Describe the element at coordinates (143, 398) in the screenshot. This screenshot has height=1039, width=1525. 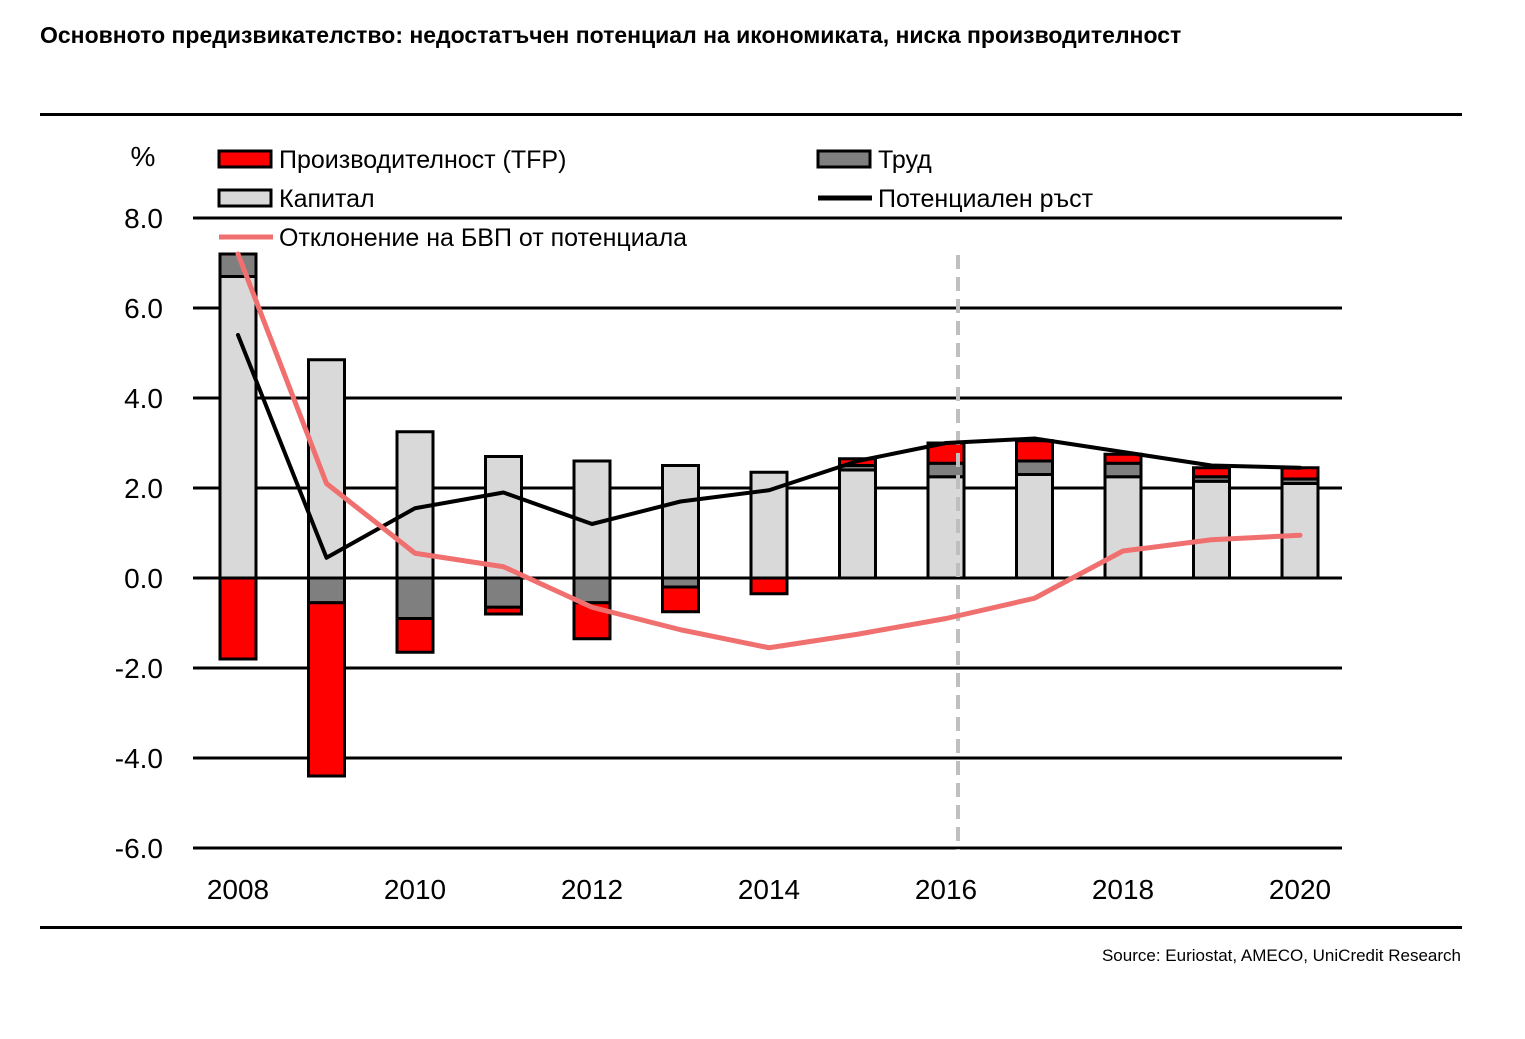
I see `y-tick-label: 4.0` at that location.